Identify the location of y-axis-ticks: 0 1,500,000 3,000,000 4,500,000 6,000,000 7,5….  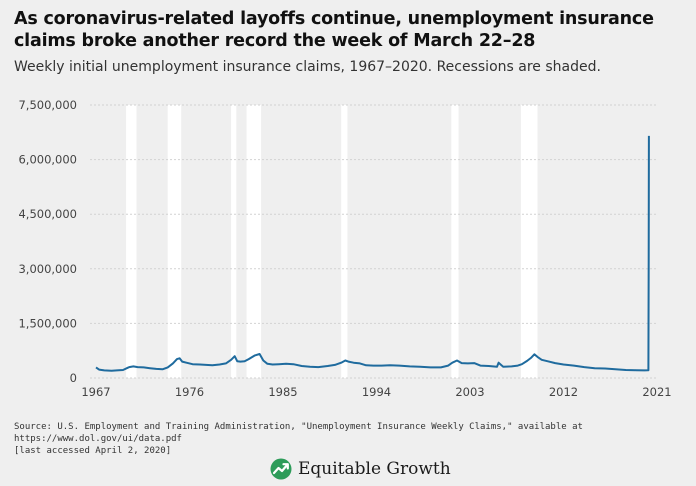
(47, 241).